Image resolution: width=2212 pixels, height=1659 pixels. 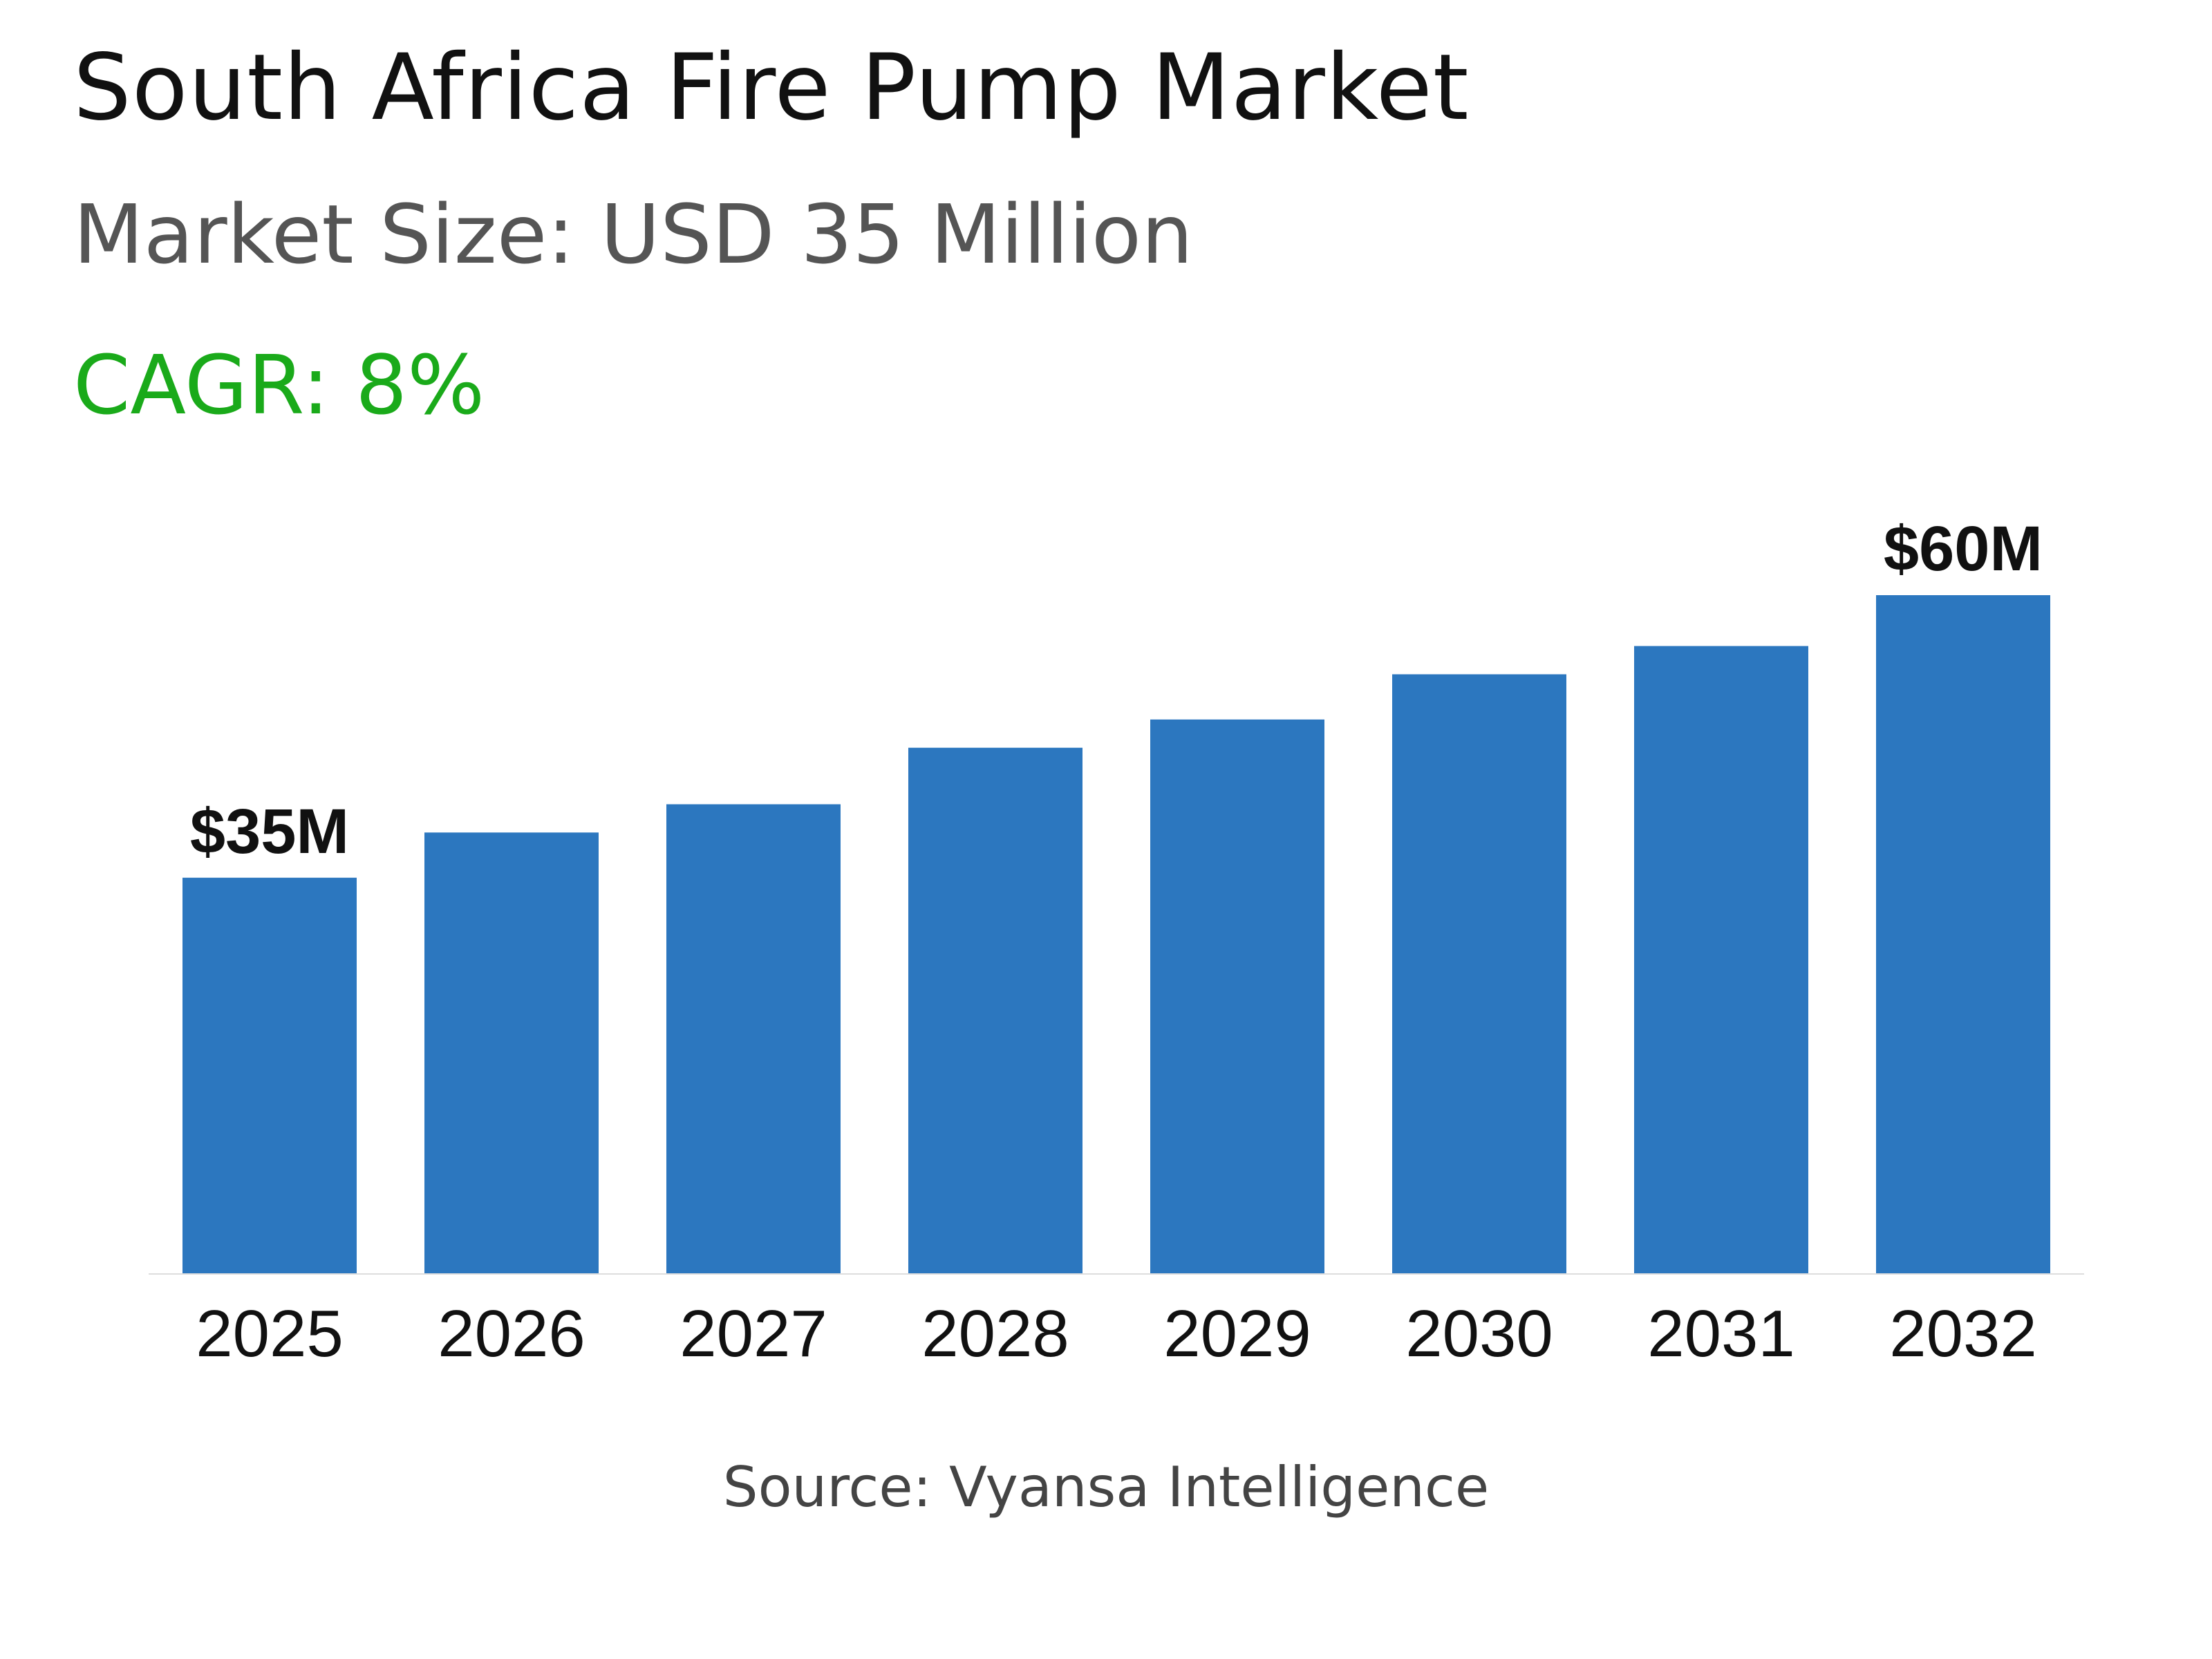 I want to click on x-tick-label-2026: 2026, so click(x=511, y=1334).